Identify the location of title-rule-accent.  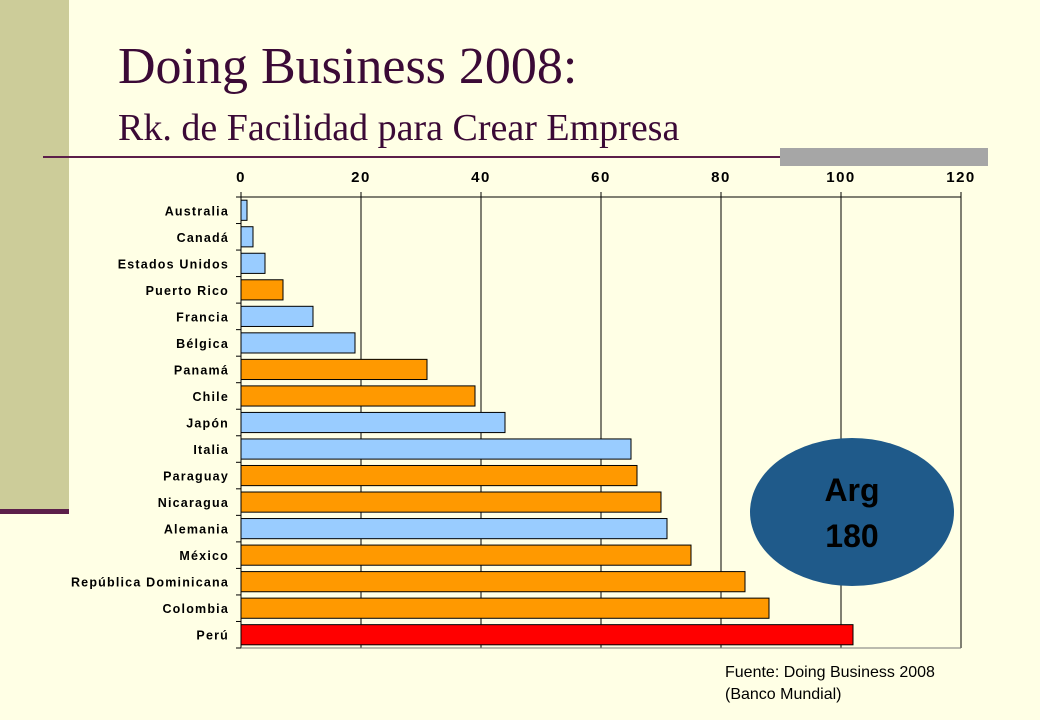
(884, 157).